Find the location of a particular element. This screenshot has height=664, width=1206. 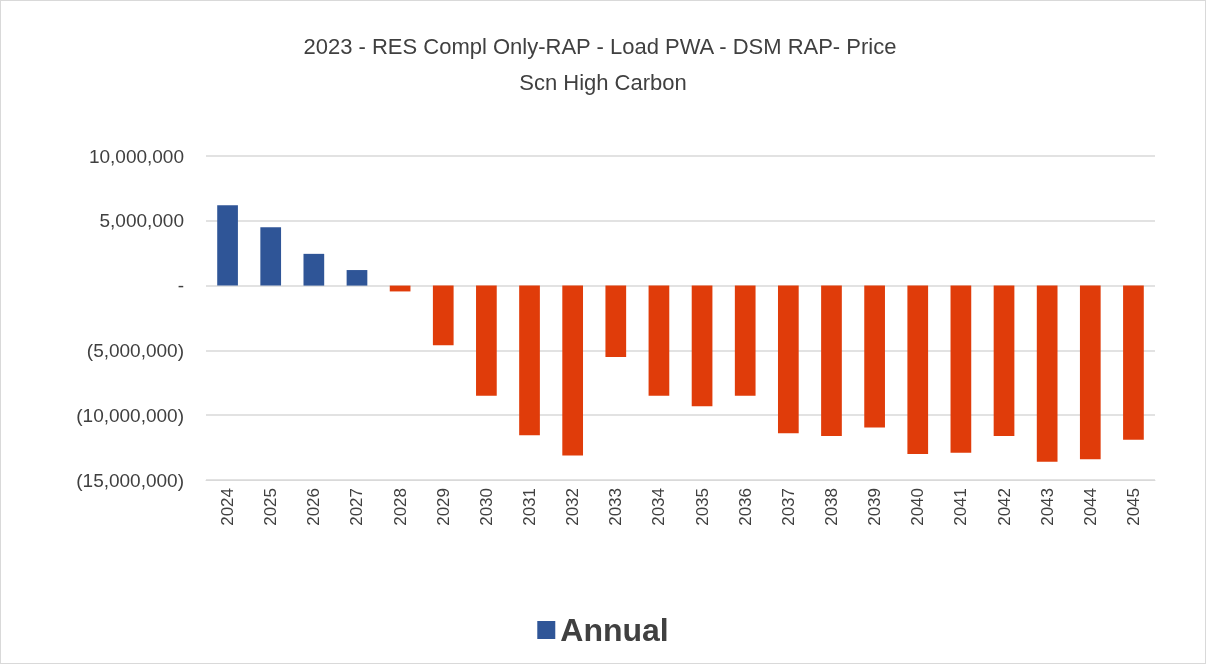

x-tick-label: 2045 is located at coordinates (1133, 507).